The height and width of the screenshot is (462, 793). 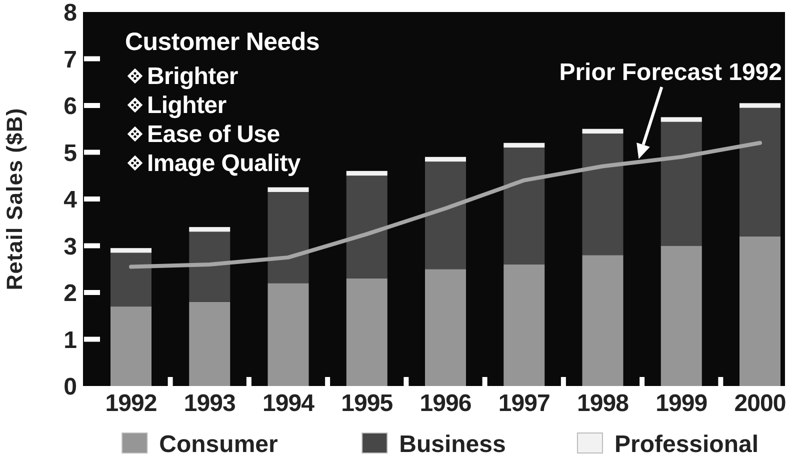 What do you see at coordinates (213, 134) in the screenshot?
I see `annotation: Ease of Use` at bounding box center [213, 134].